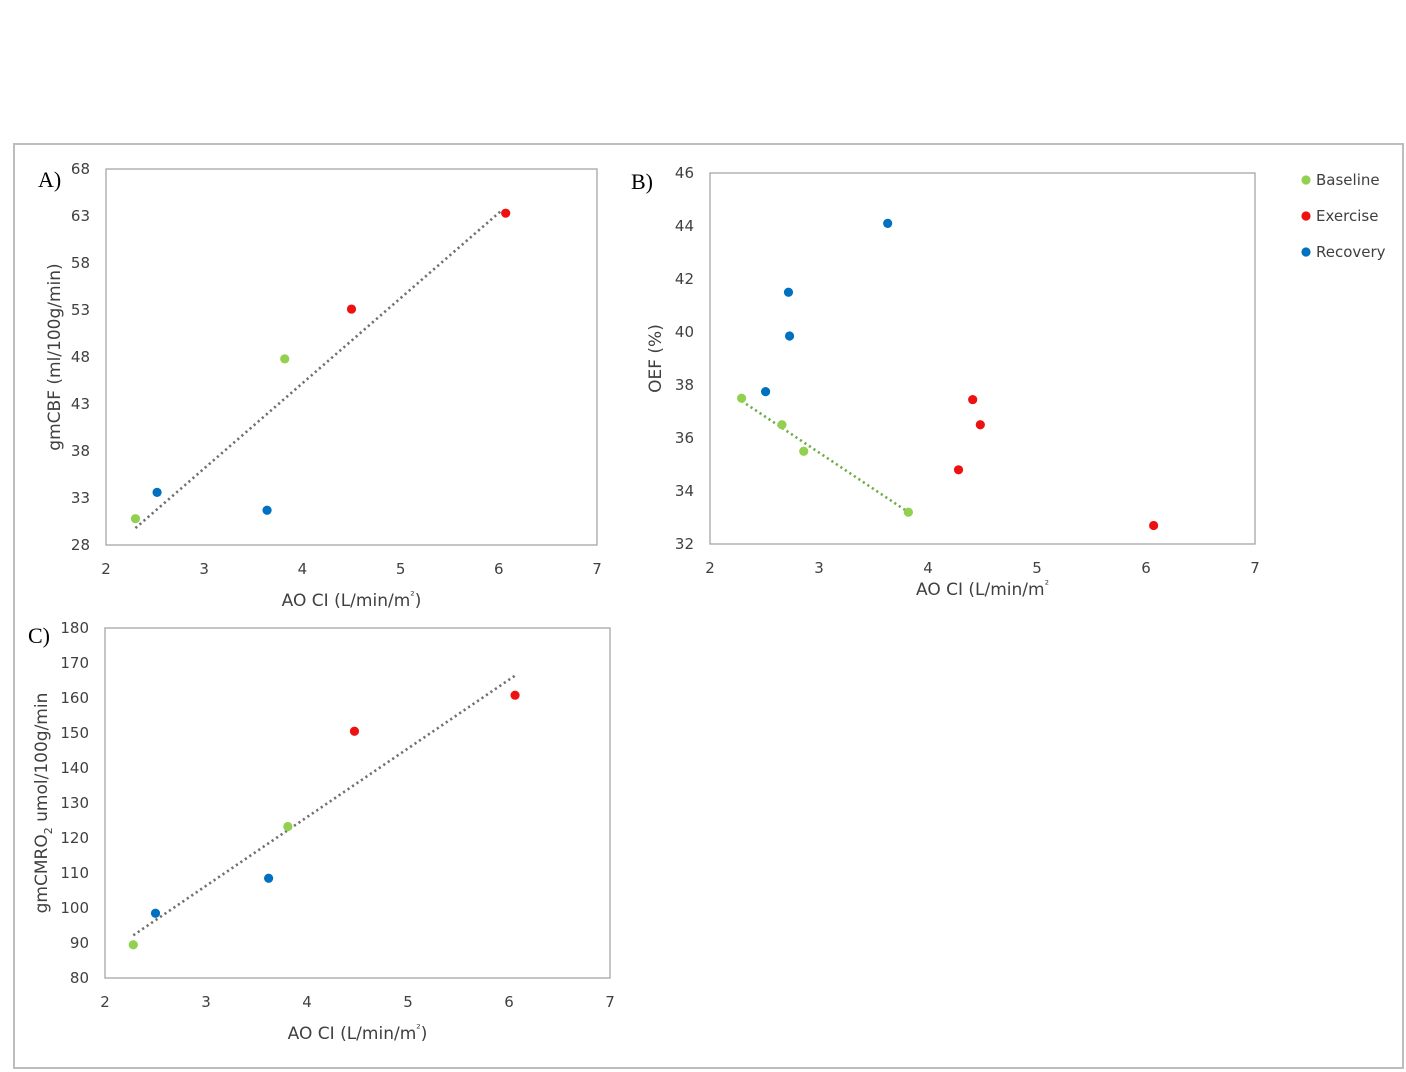 The height and width of the screenshot is (1072, 1406). What do you see at coordinates (684, 544) in the screenshot?
I see `y-tick-label: 32` at bounding box center [684, 544].